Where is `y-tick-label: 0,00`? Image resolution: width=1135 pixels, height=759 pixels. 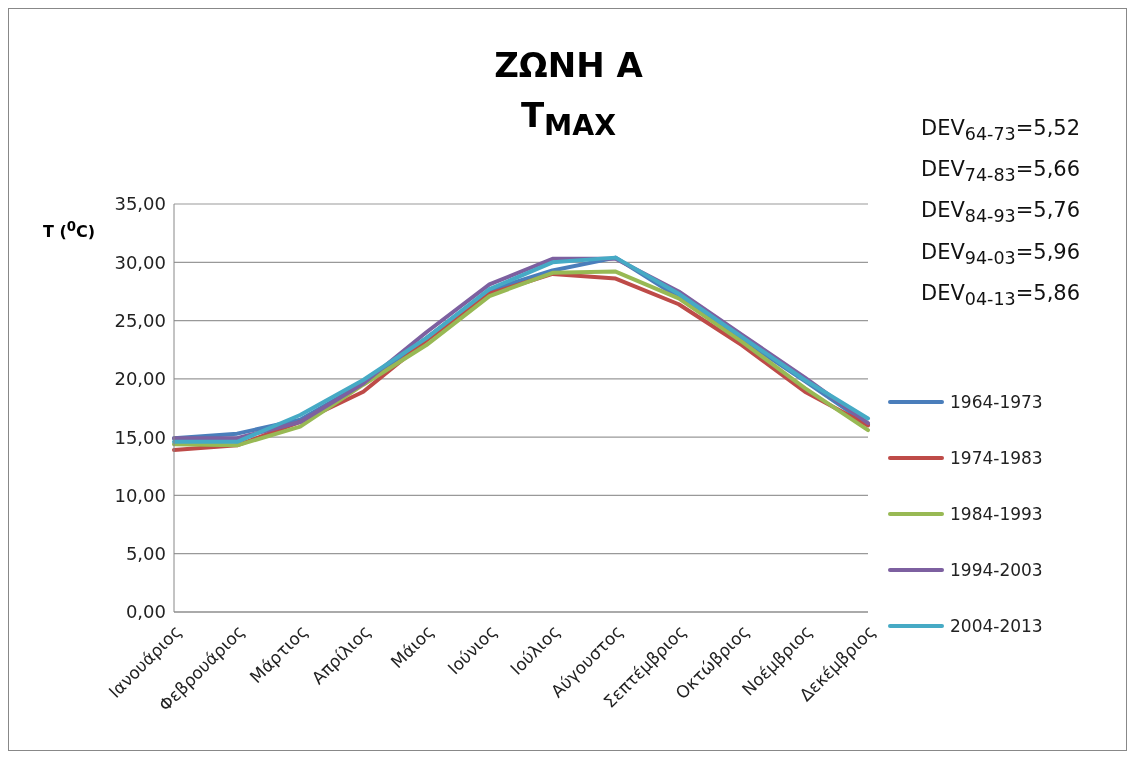 y-tick-label: 0,00 is located at coordinates (145, 612).